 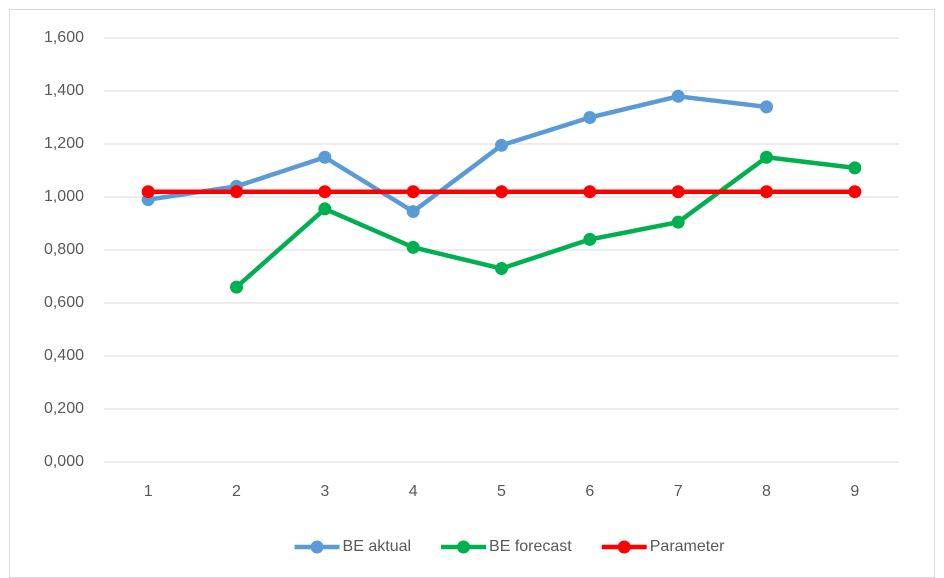 I want to click on y-tick-label: 1,400, so click(x=64, y=90).